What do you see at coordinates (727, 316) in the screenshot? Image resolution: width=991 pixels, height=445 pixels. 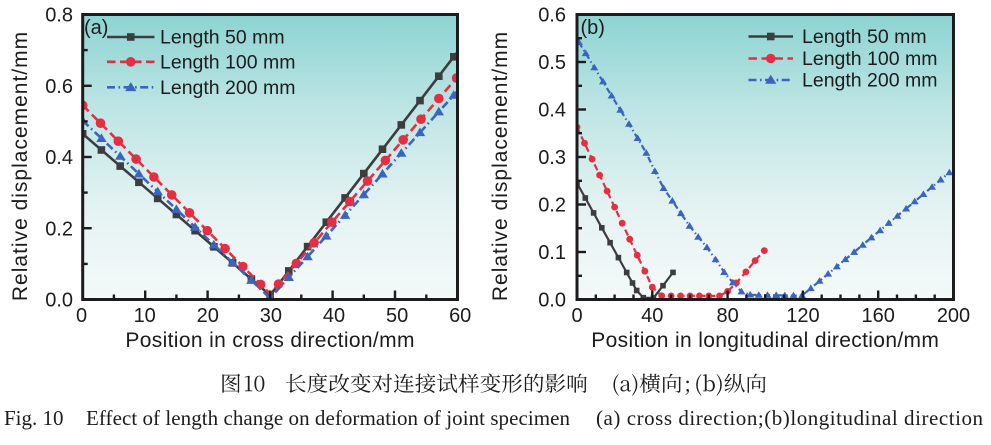 I see `svg-text: 80` at bounding box center [727, 316].